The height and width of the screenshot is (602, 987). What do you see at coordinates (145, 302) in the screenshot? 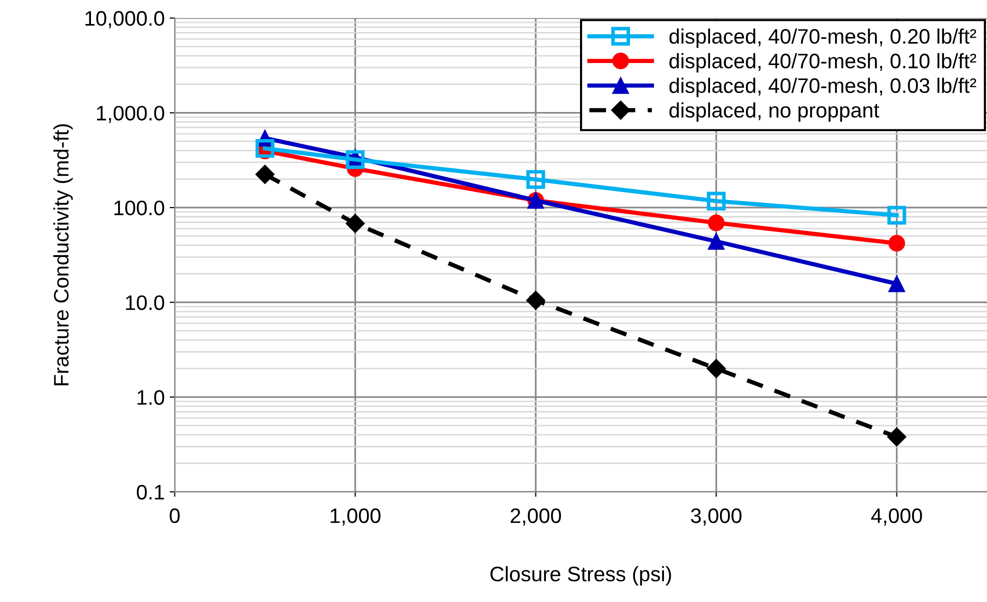
I see `y-tick-label: 10.0` at bounding box center [145, 302].